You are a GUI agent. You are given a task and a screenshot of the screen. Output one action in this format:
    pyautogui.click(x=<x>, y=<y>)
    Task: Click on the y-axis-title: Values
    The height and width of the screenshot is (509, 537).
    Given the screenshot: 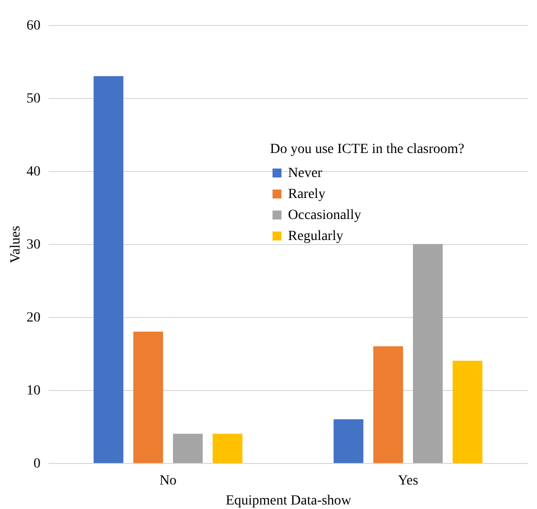 What is the action you would take?
    pyautogui.click(x=16, y=245)
    